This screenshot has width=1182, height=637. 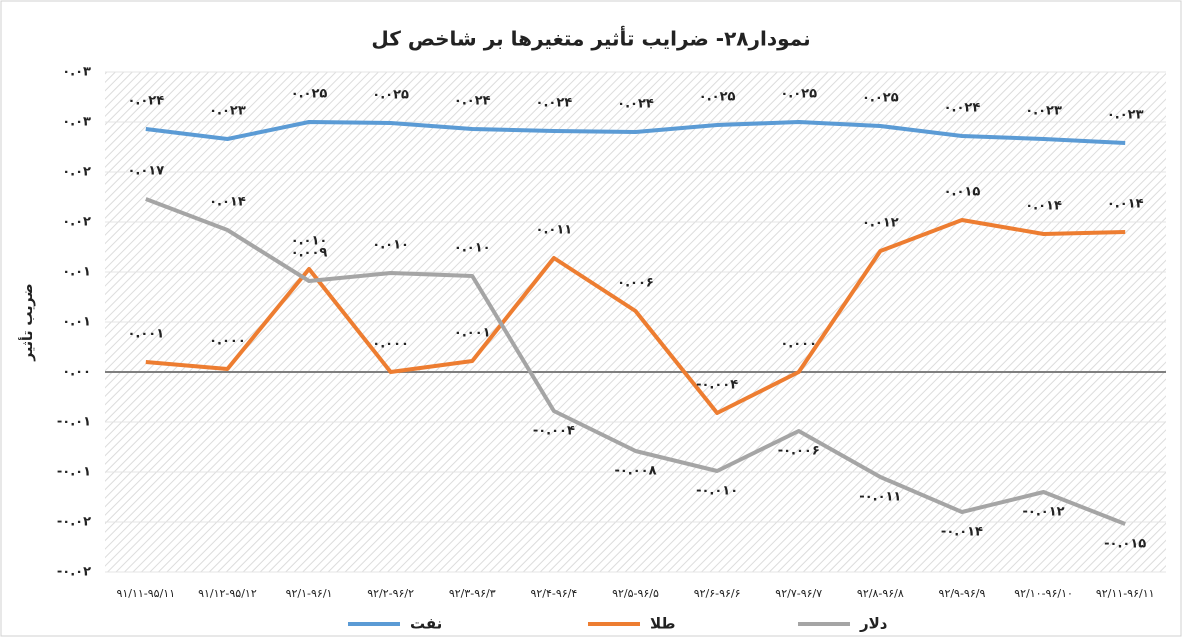 What do you see at coordinates (663, 624) in the screenshot?
I see `legend-label: طلا` at bounding box center [663, 624].